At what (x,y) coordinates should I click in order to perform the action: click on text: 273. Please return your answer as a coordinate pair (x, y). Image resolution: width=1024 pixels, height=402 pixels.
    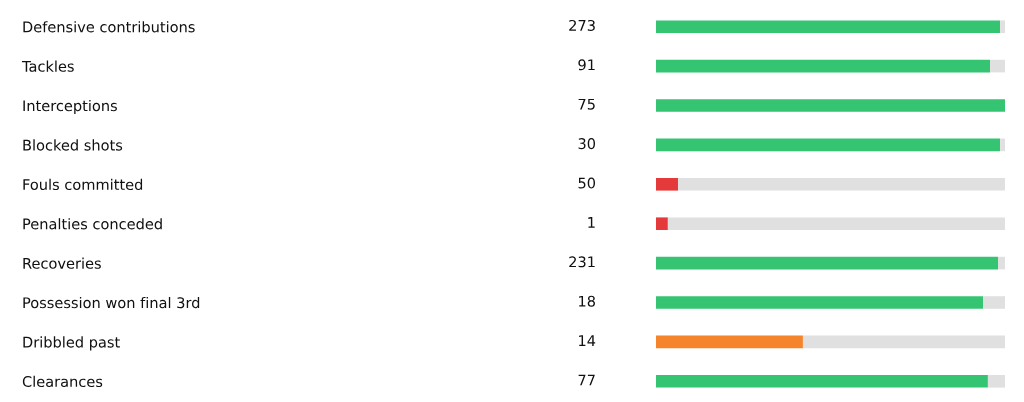
    Looking at the image, I should click on (582, 25).